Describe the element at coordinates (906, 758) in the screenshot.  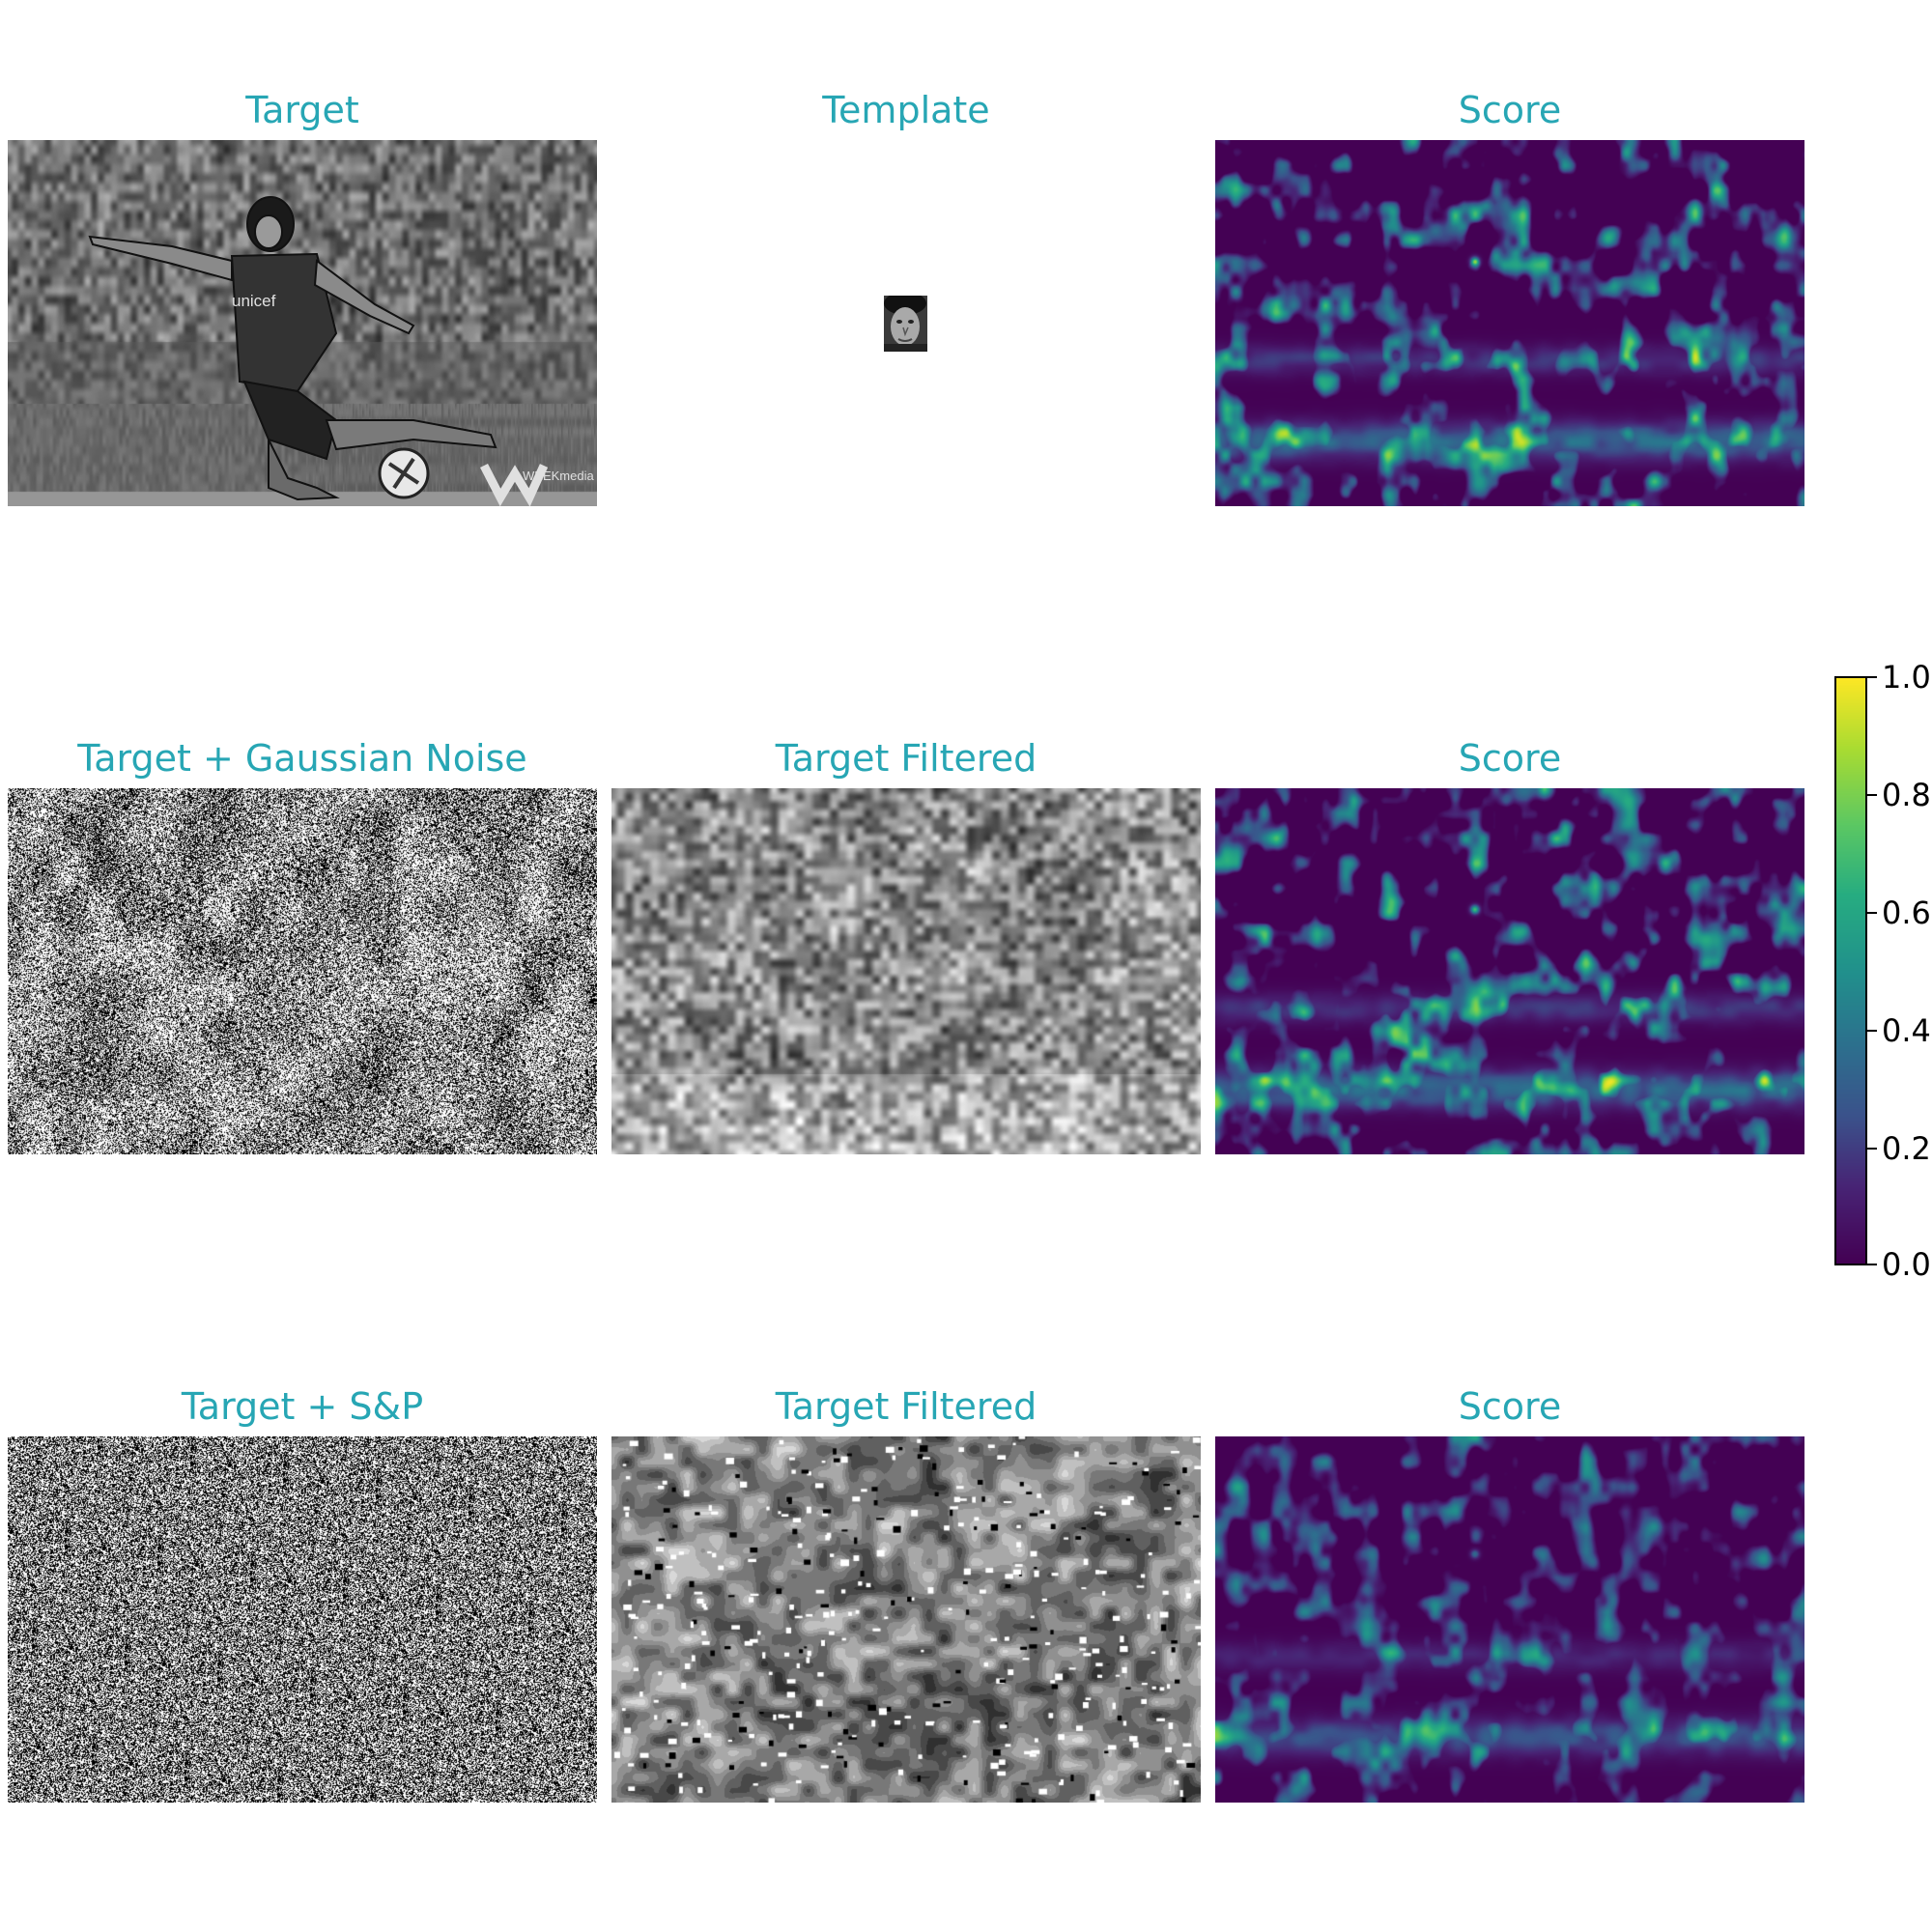
I see `title-filtered-1: Target Filtered` at that location.